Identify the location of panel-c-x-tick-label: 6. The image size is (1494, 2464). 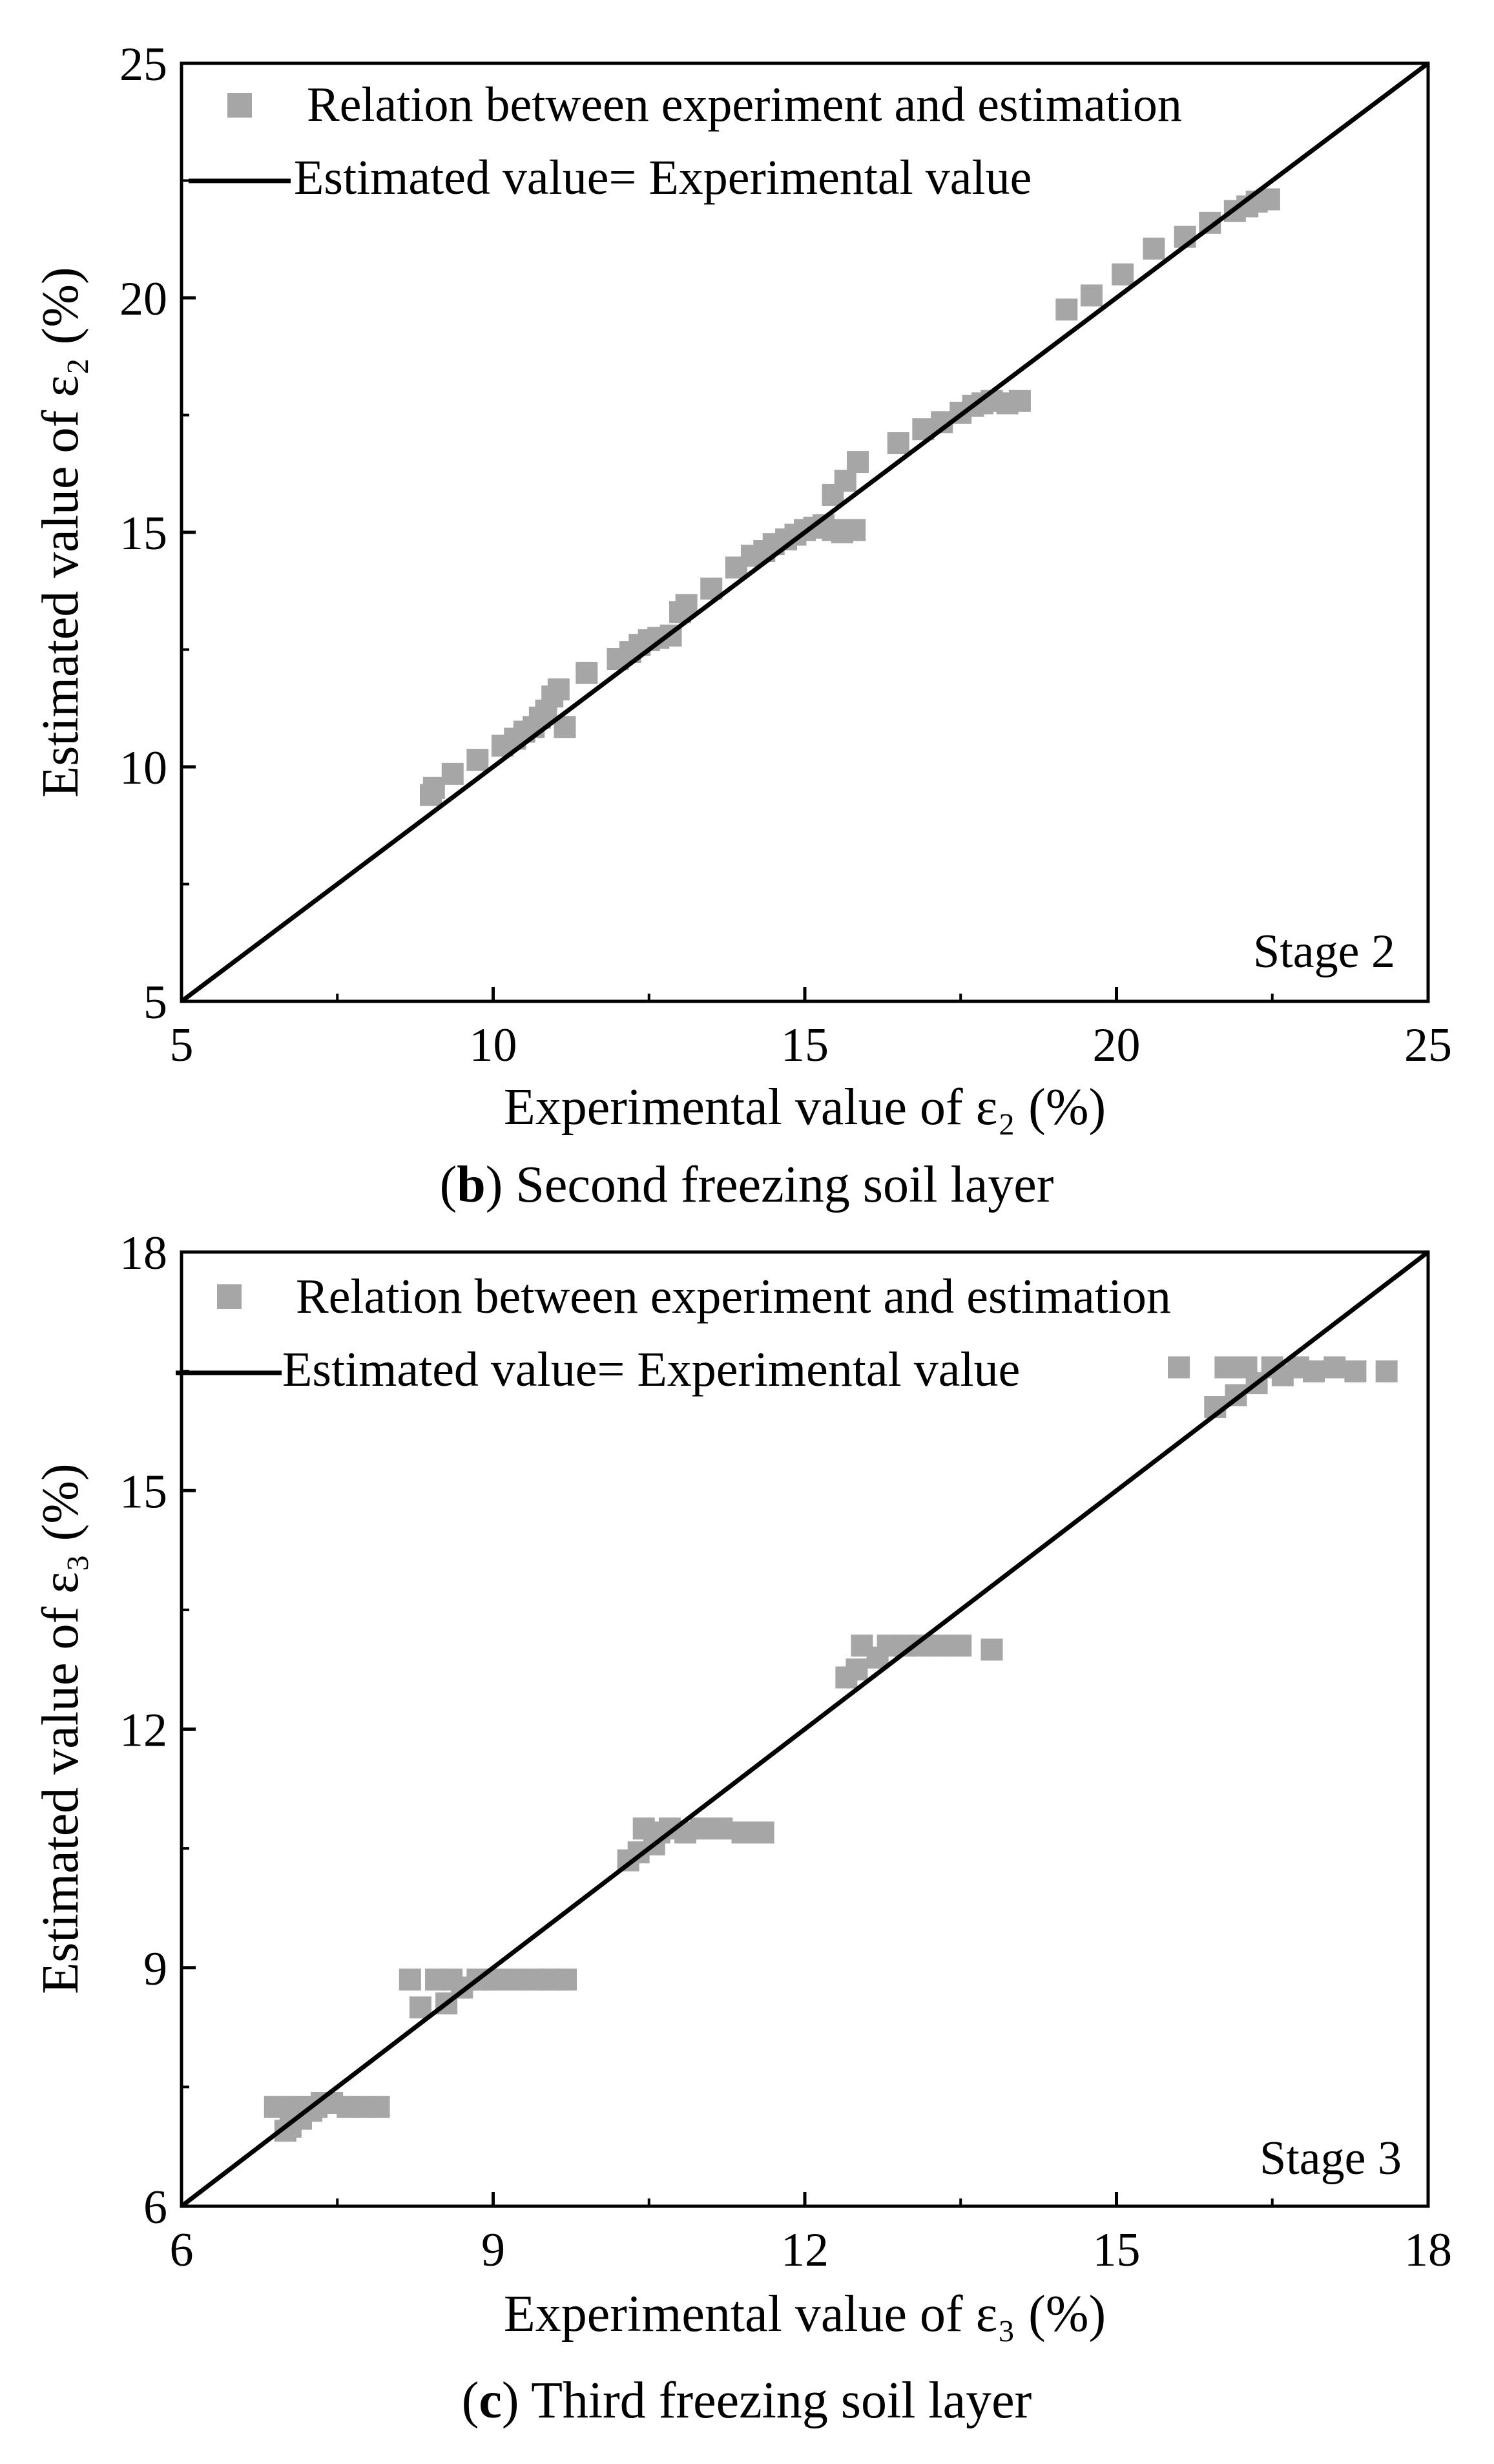
(182, 2250).